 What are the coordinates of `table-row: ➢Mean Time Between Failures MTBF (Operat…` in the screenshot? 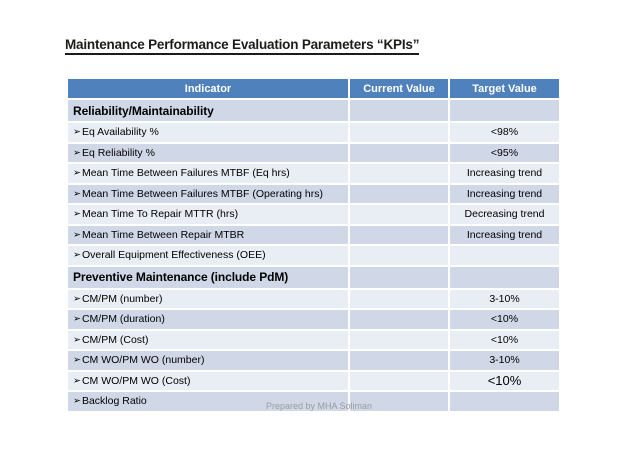 It's located at (313, 193).